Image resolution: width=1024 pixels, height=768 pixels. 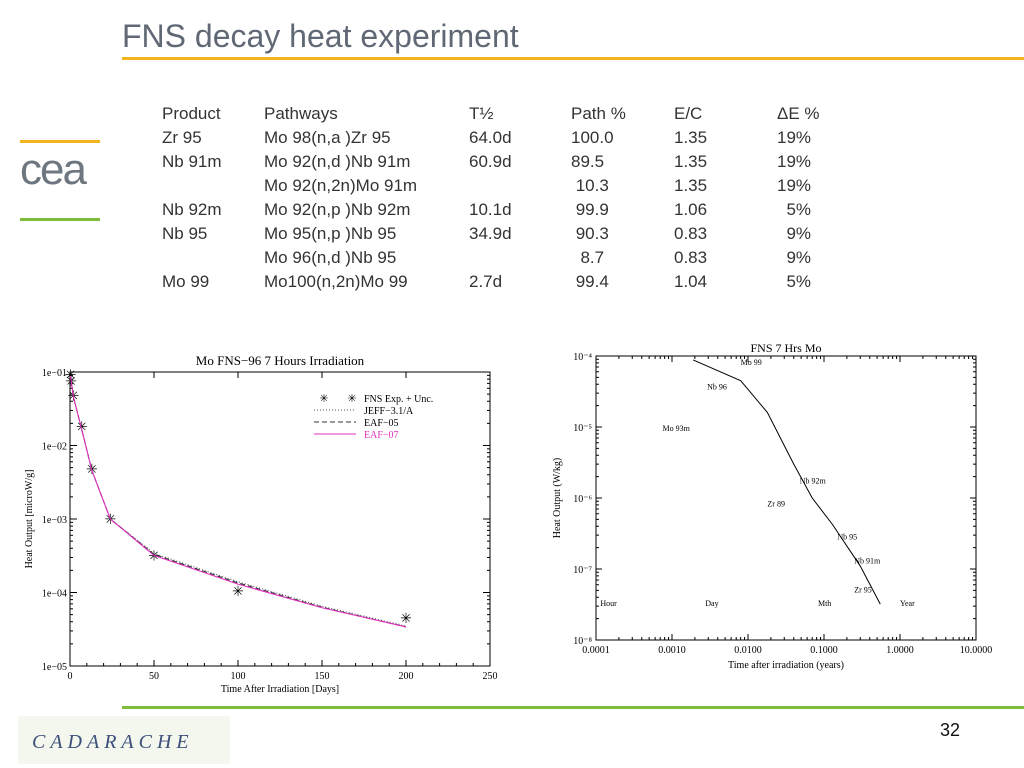 I want to click on y-tick-label: 1e−04, so click(x=54, y=594).